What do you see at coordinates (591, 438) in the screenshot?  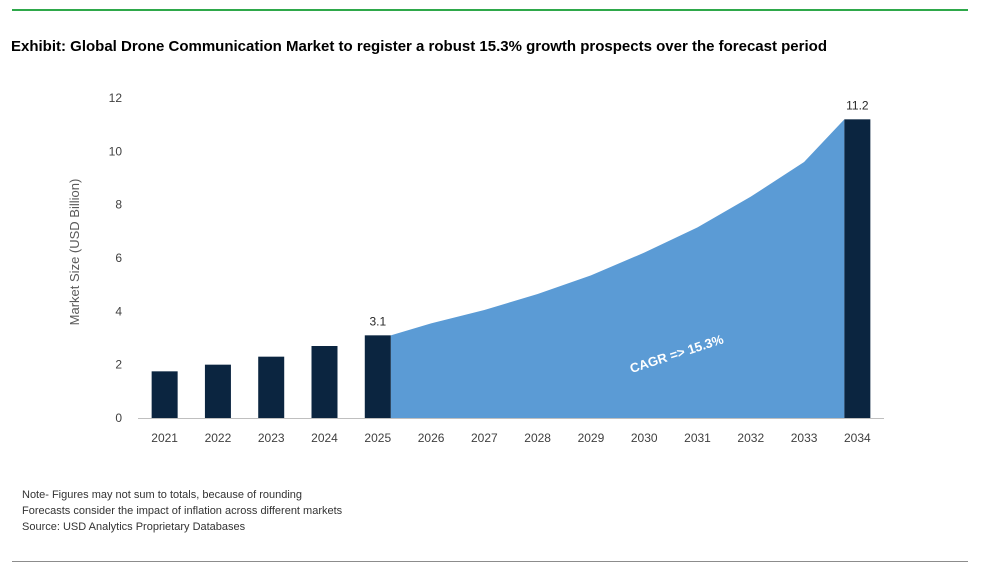 I see `x-tick-label: 2029` at bounding box center [591, 438].